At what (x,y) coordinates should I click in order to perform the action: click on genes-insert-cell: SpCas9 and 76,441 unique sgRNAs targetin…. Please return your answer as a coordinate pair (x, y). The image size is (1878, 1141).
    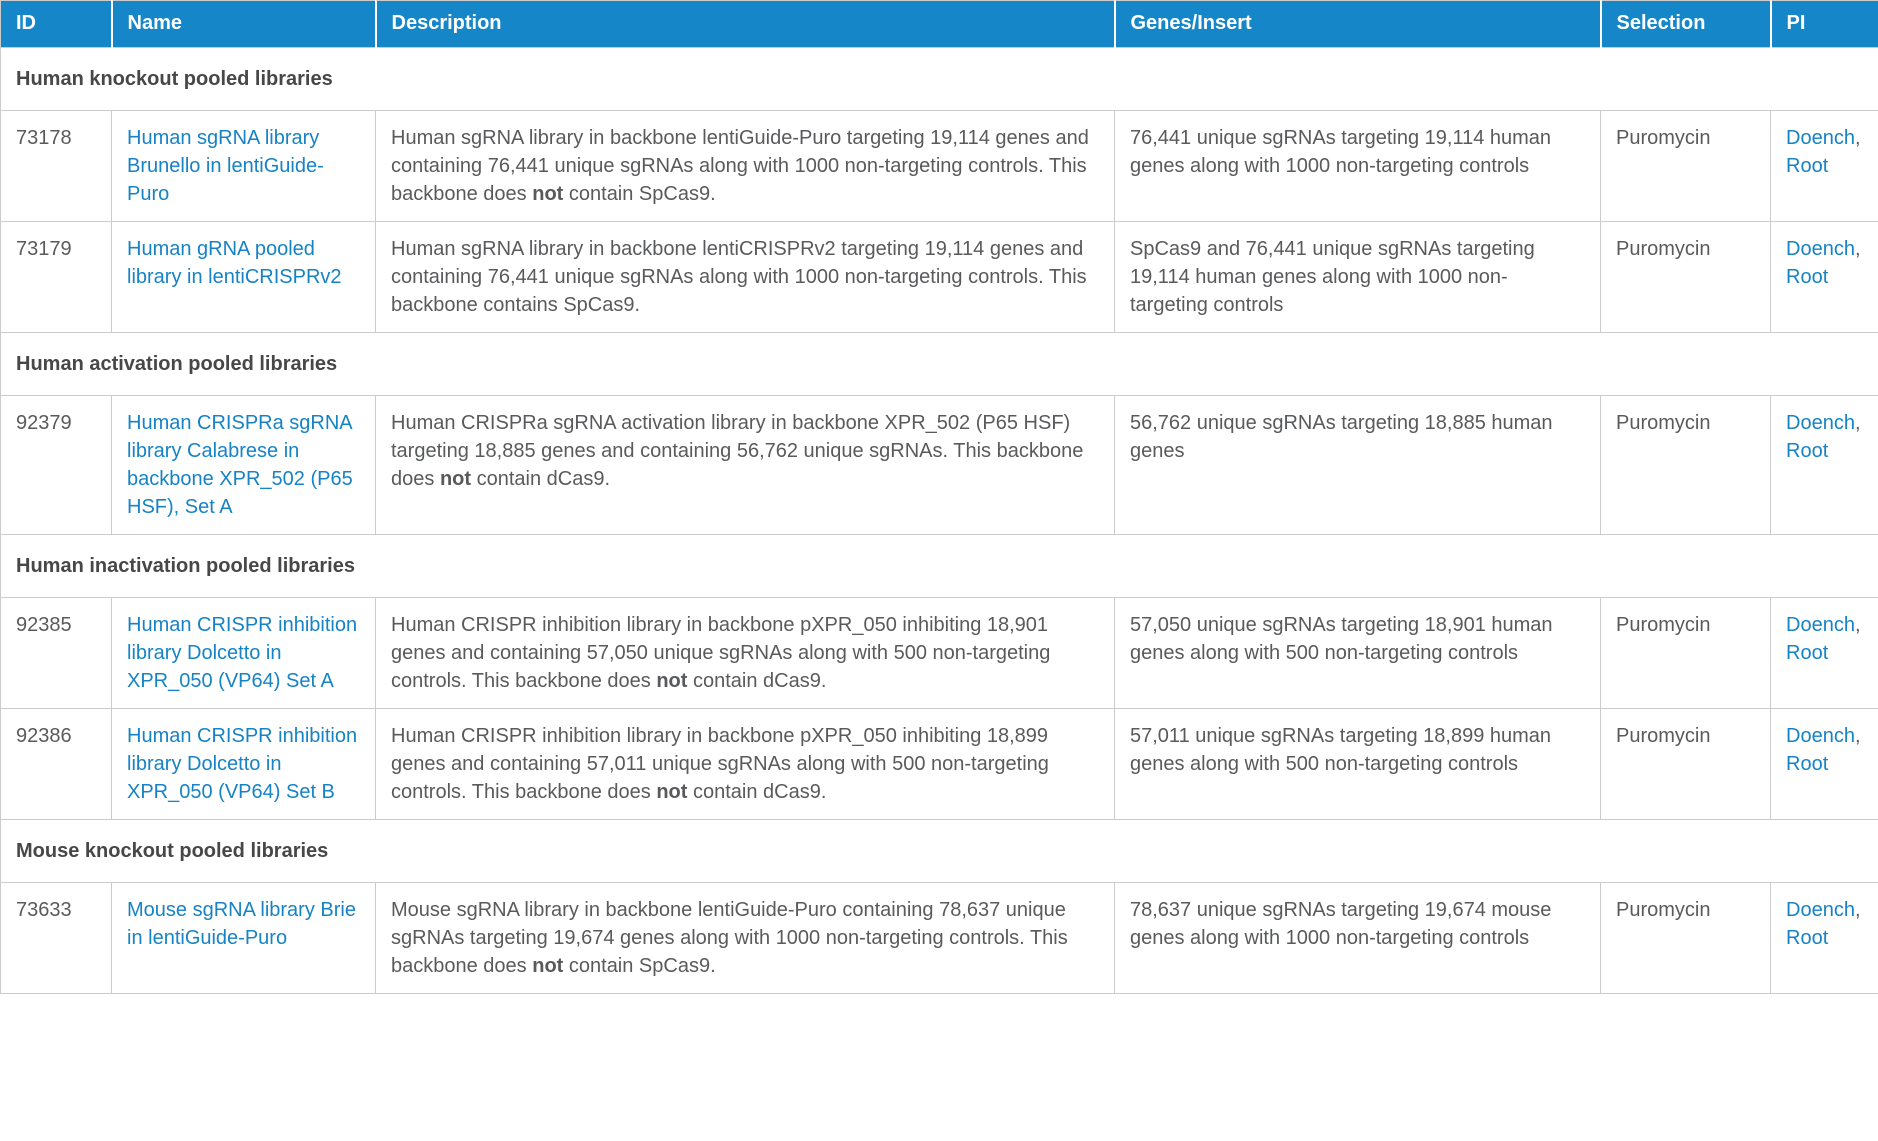
    Looking at the image, I should click on (1357, 277).